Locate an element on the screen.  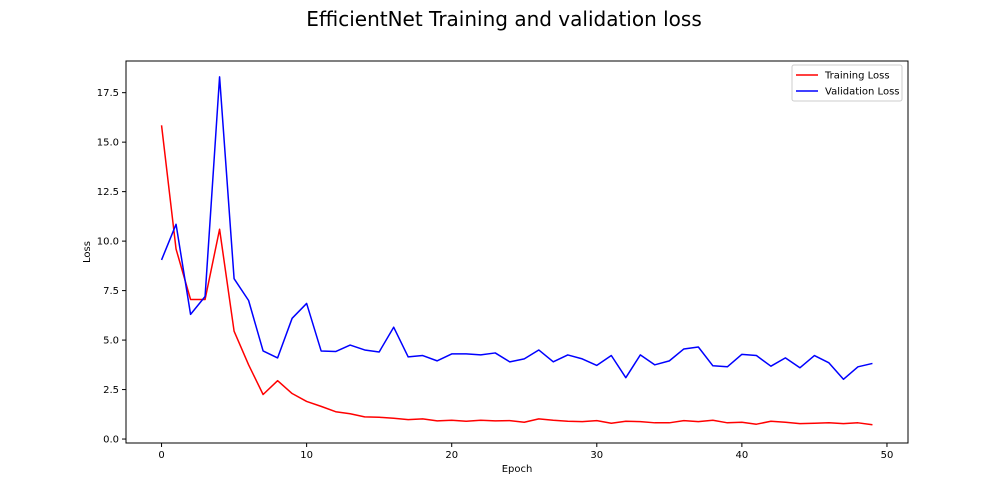
x-tick-label: 10 is located at coordinates (306, 455).